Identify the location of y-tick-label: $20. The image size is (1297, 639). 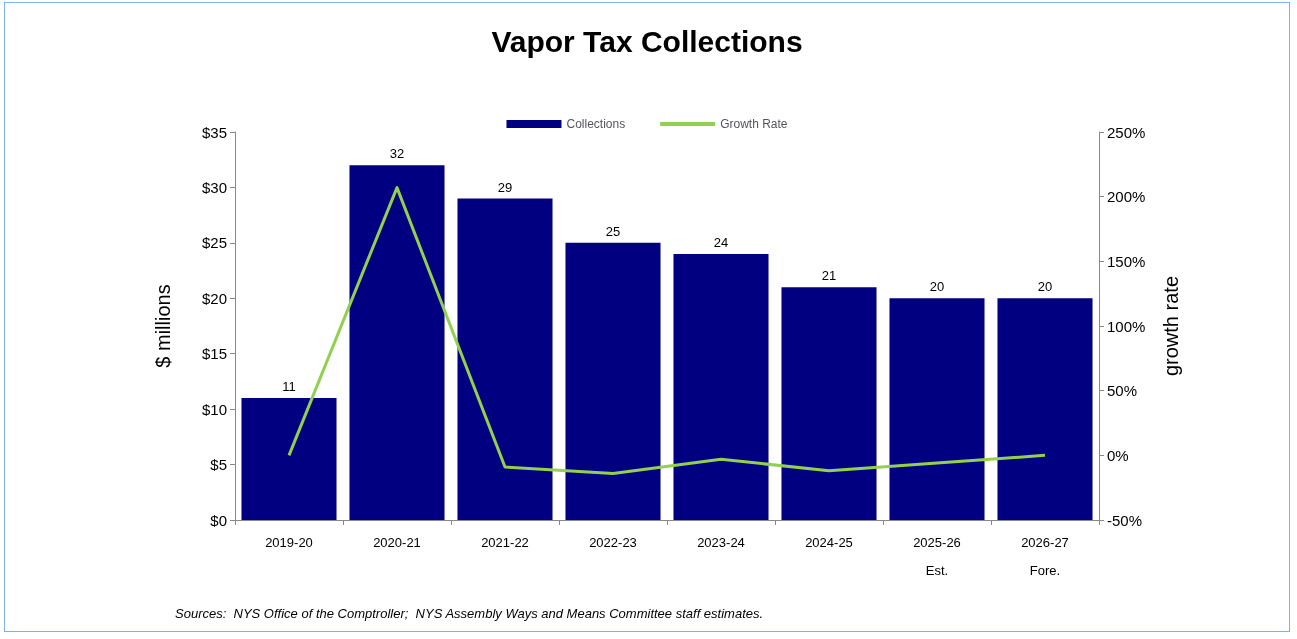
(214, 298).